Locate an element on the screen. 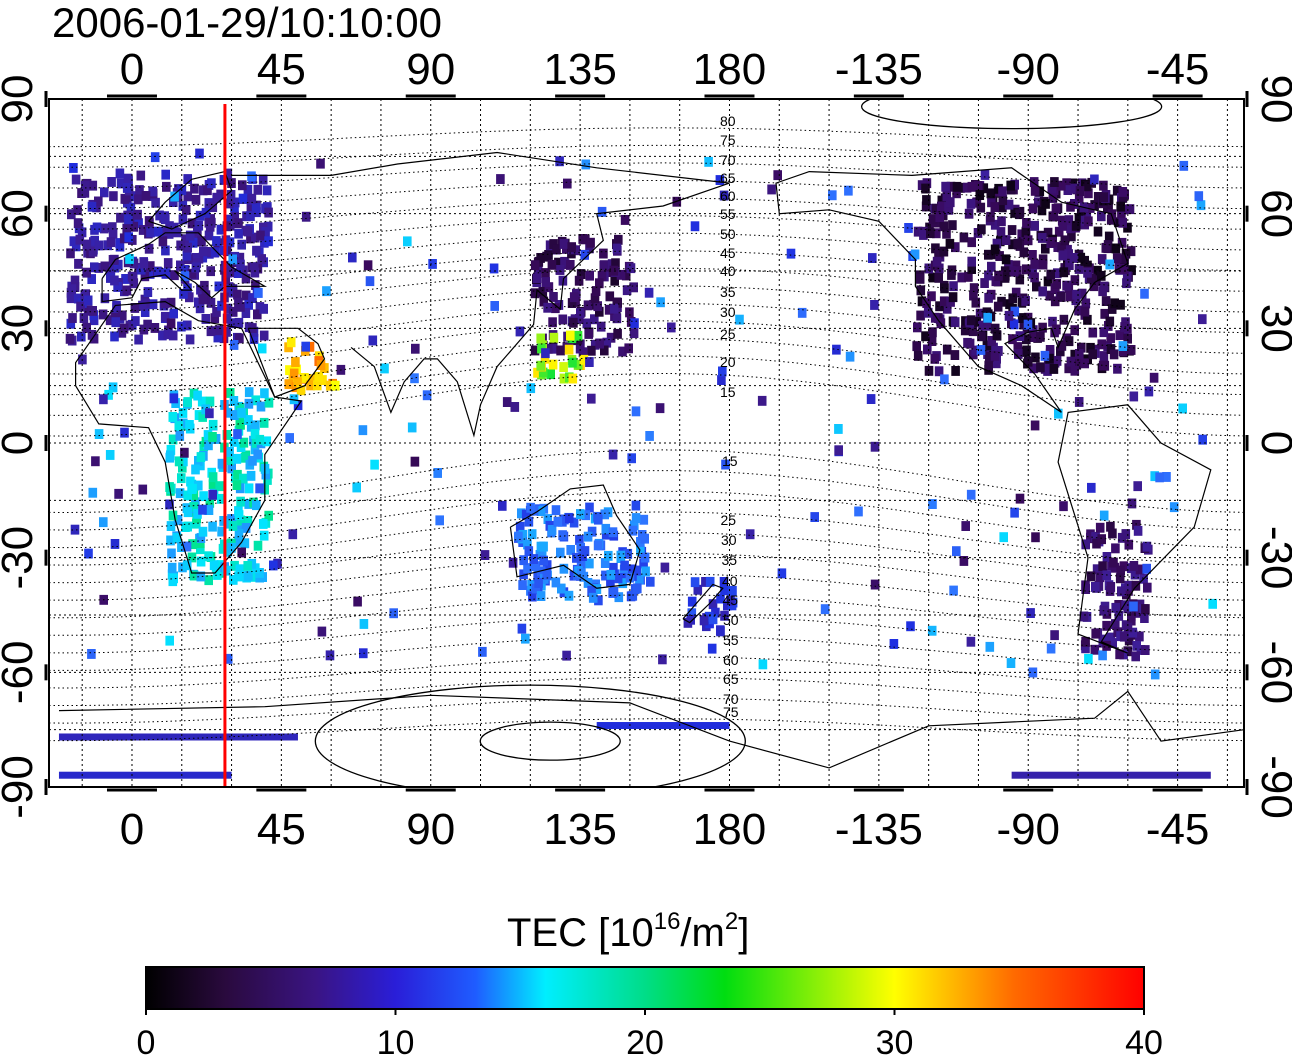 The height and width of the screenshot is (1057, 1292). contour-label: 70 is located at coordinates (731, 699).